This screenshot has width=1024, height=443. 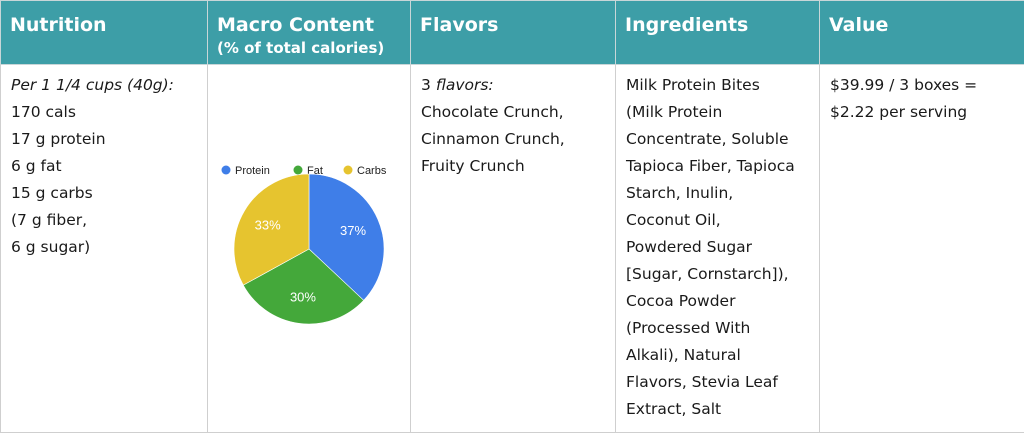 What do you see at coordinates (43, 112) in the screenshot?
I see `nutrition-line: 170 cals` at bounding box center [43, 112].